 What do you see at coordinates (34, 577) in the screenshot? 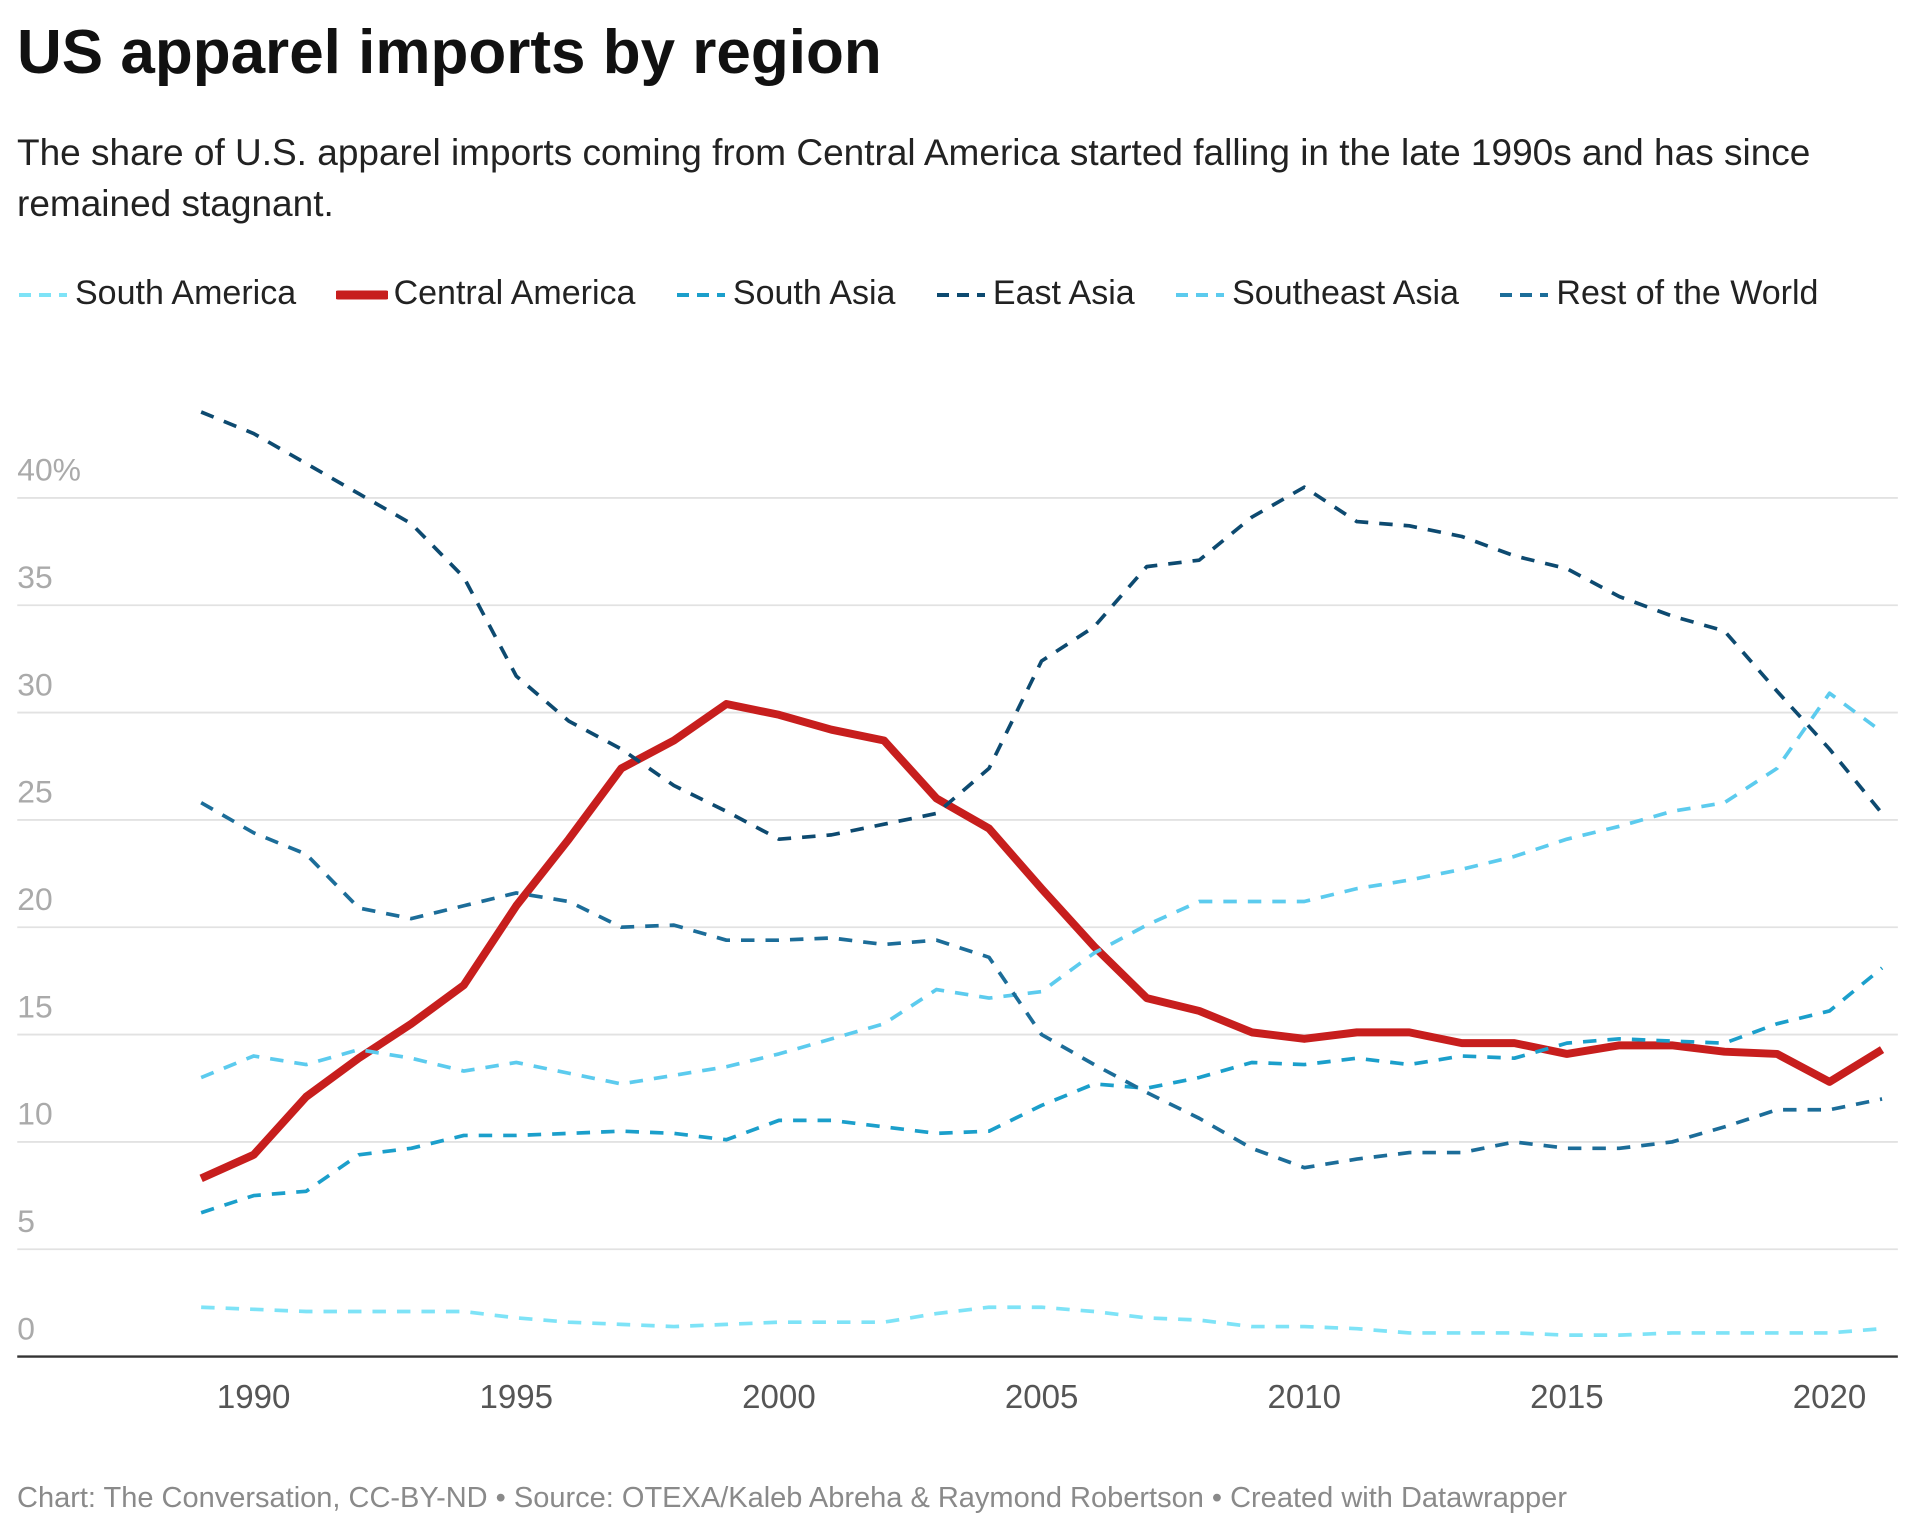
I see `y-tick-label: 35` at bounding box center [34, 577].